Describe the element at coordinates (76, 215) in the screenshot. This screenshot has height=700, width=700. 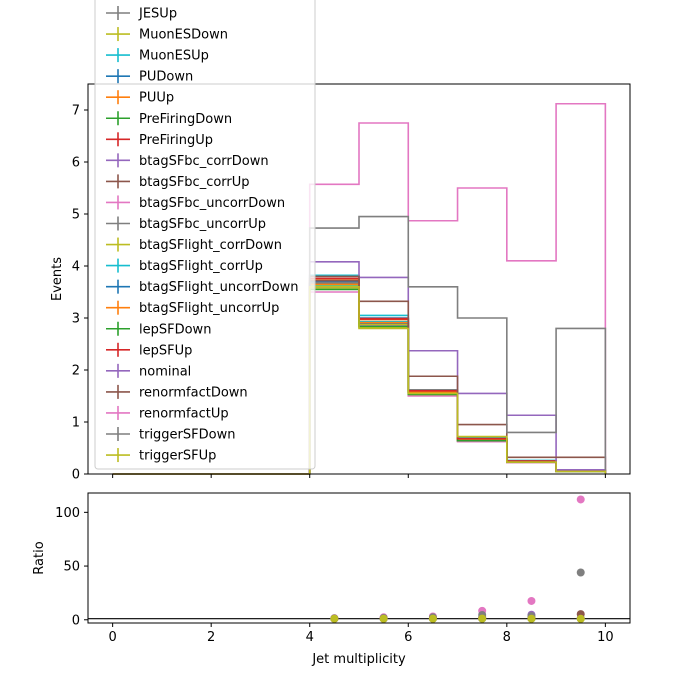
I see `main-y-tick-label: 5` at that location.